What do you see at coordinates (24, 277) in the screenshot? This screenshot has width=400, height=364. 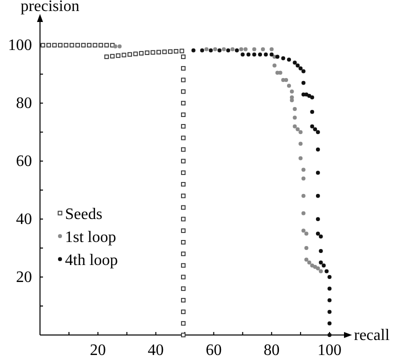 I see `y-tick-label: 20` at bounding box center [24, 277].